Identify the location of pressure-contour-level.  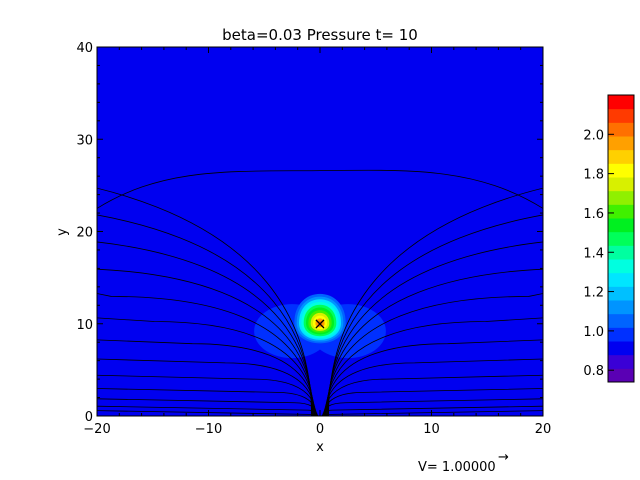
(320, 323).